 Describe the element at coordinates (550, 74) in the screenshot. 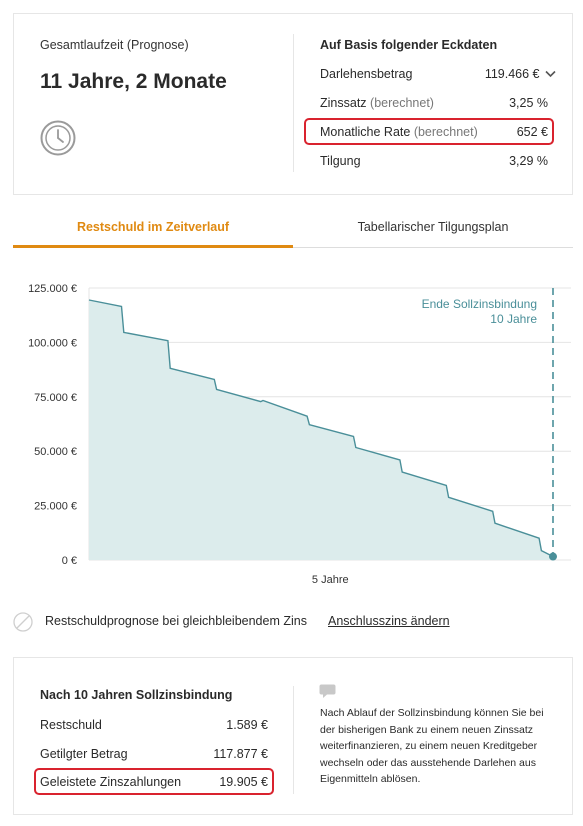

I see `chevron-down-icon` at that location.